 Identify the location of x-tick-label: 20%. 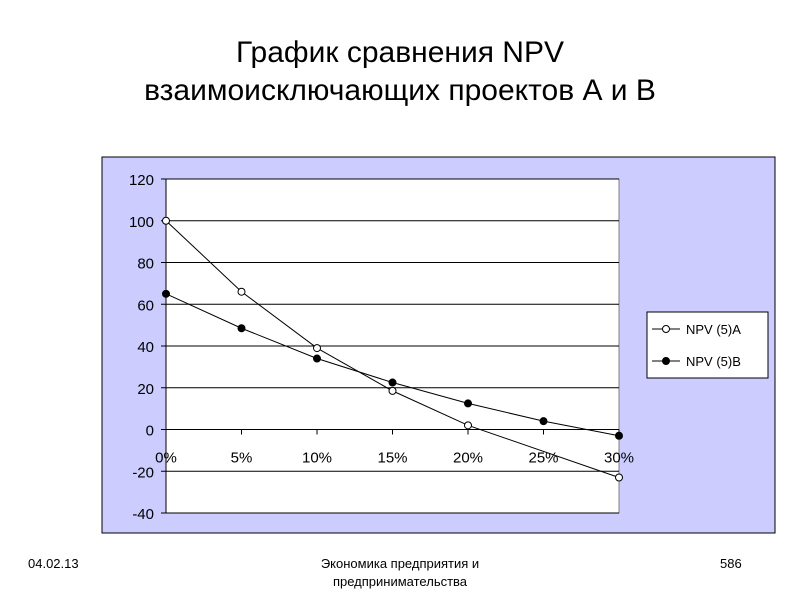
(468, 458).